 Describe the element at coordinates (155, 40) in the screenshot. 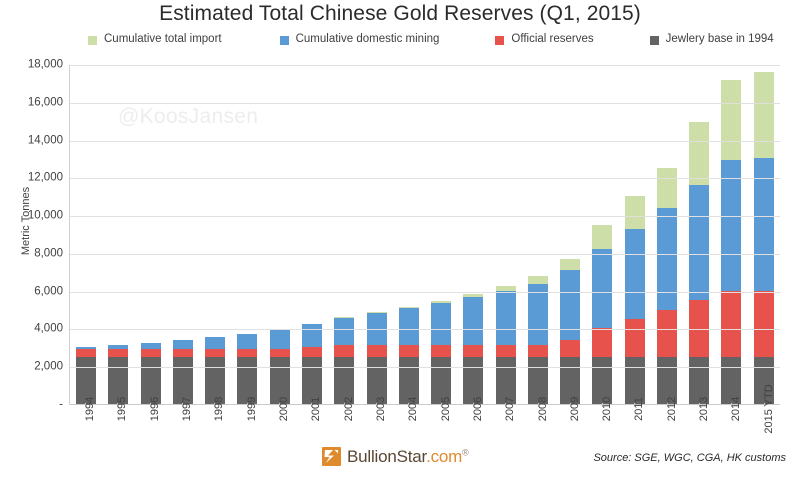

I see `legend-item-cumulative-total-import: Cumulative total import` at that location.